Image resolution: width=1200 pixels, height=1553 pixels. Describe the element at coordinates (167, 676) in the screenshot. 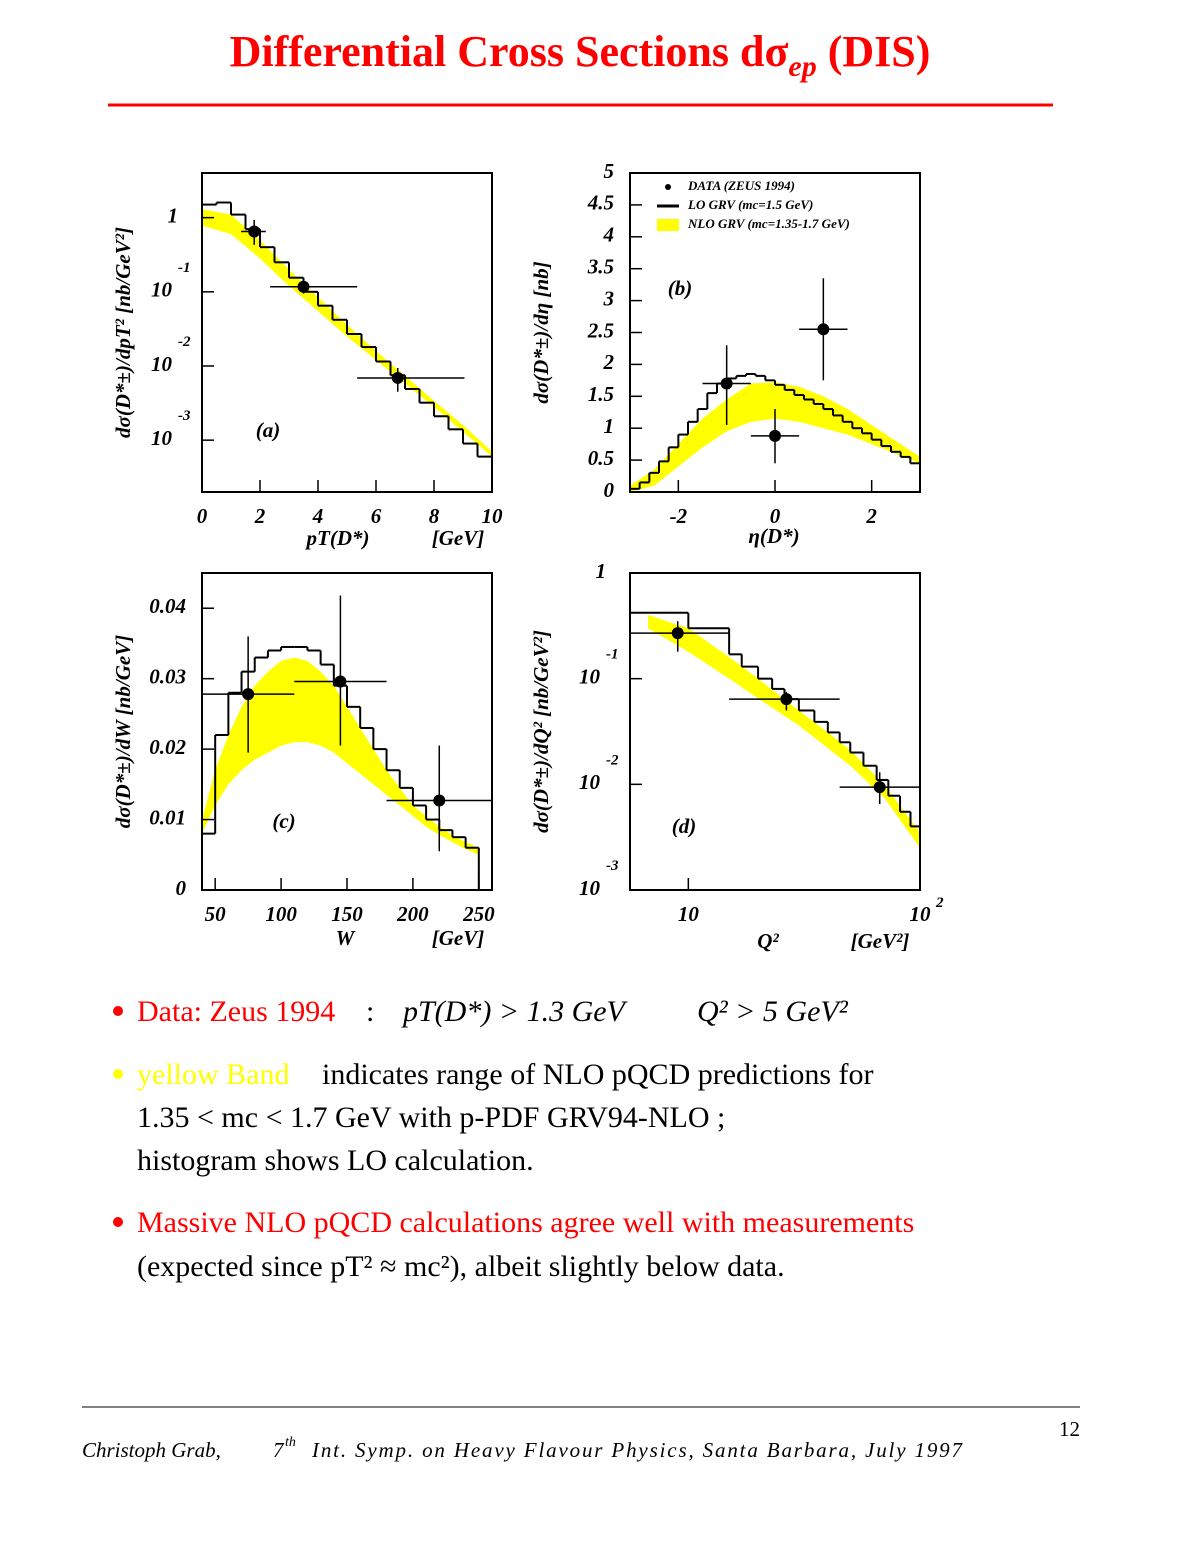

I see `y-tick-label: 0.03` at that location.